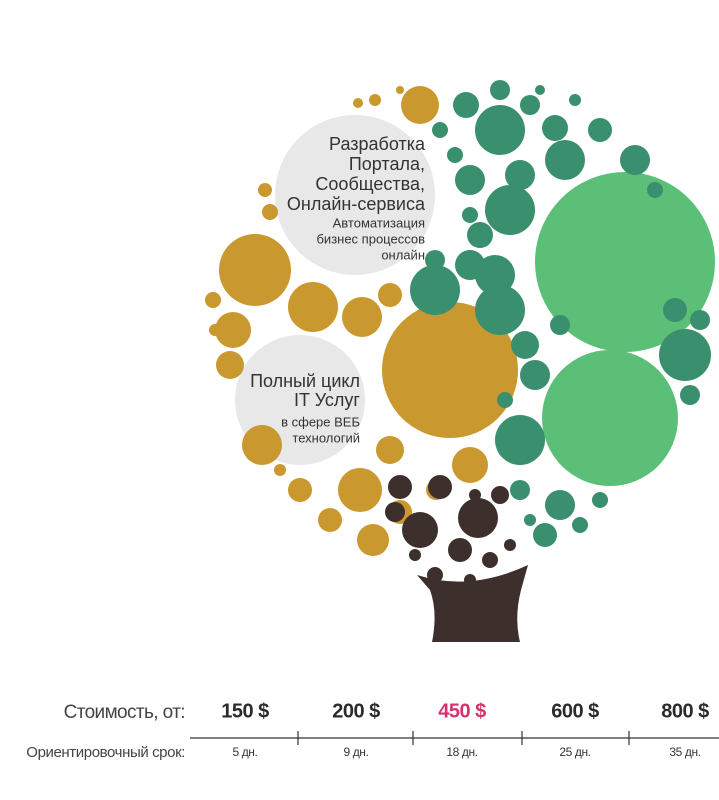 This screenshot has width=719, height=800. I want to click on term: 25 дн., so click(574, 752).